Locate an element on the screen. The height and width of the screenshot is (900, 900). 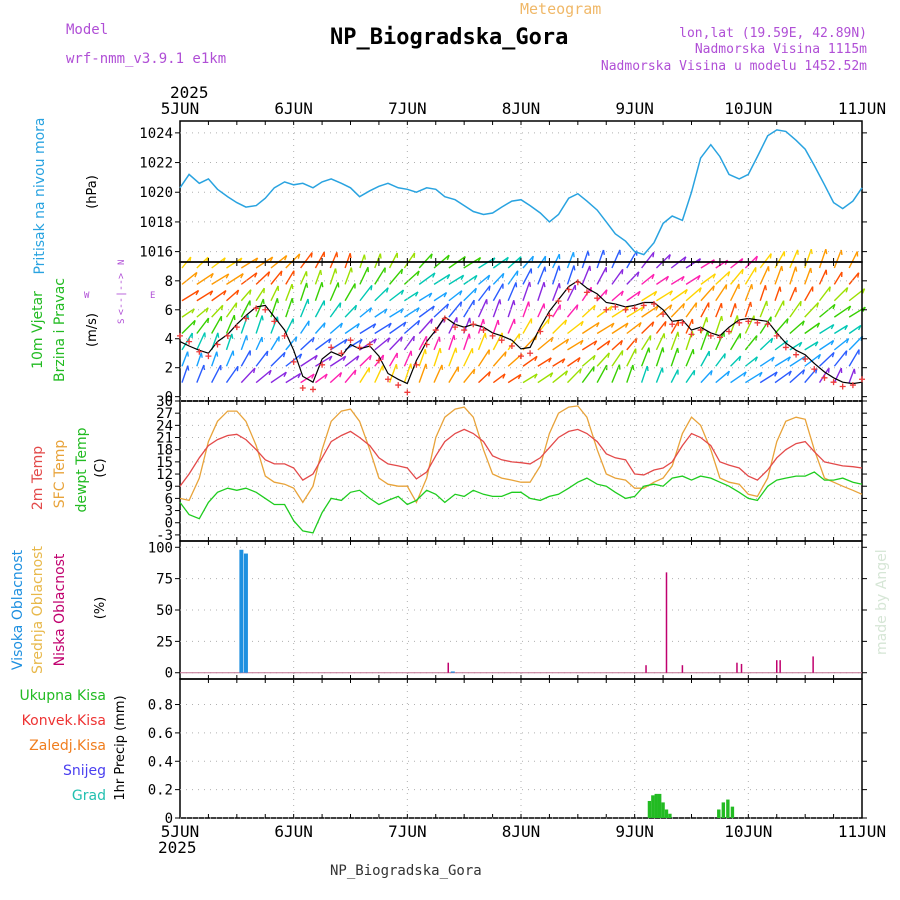
compass-n: N is located at coordinates (122, 262).